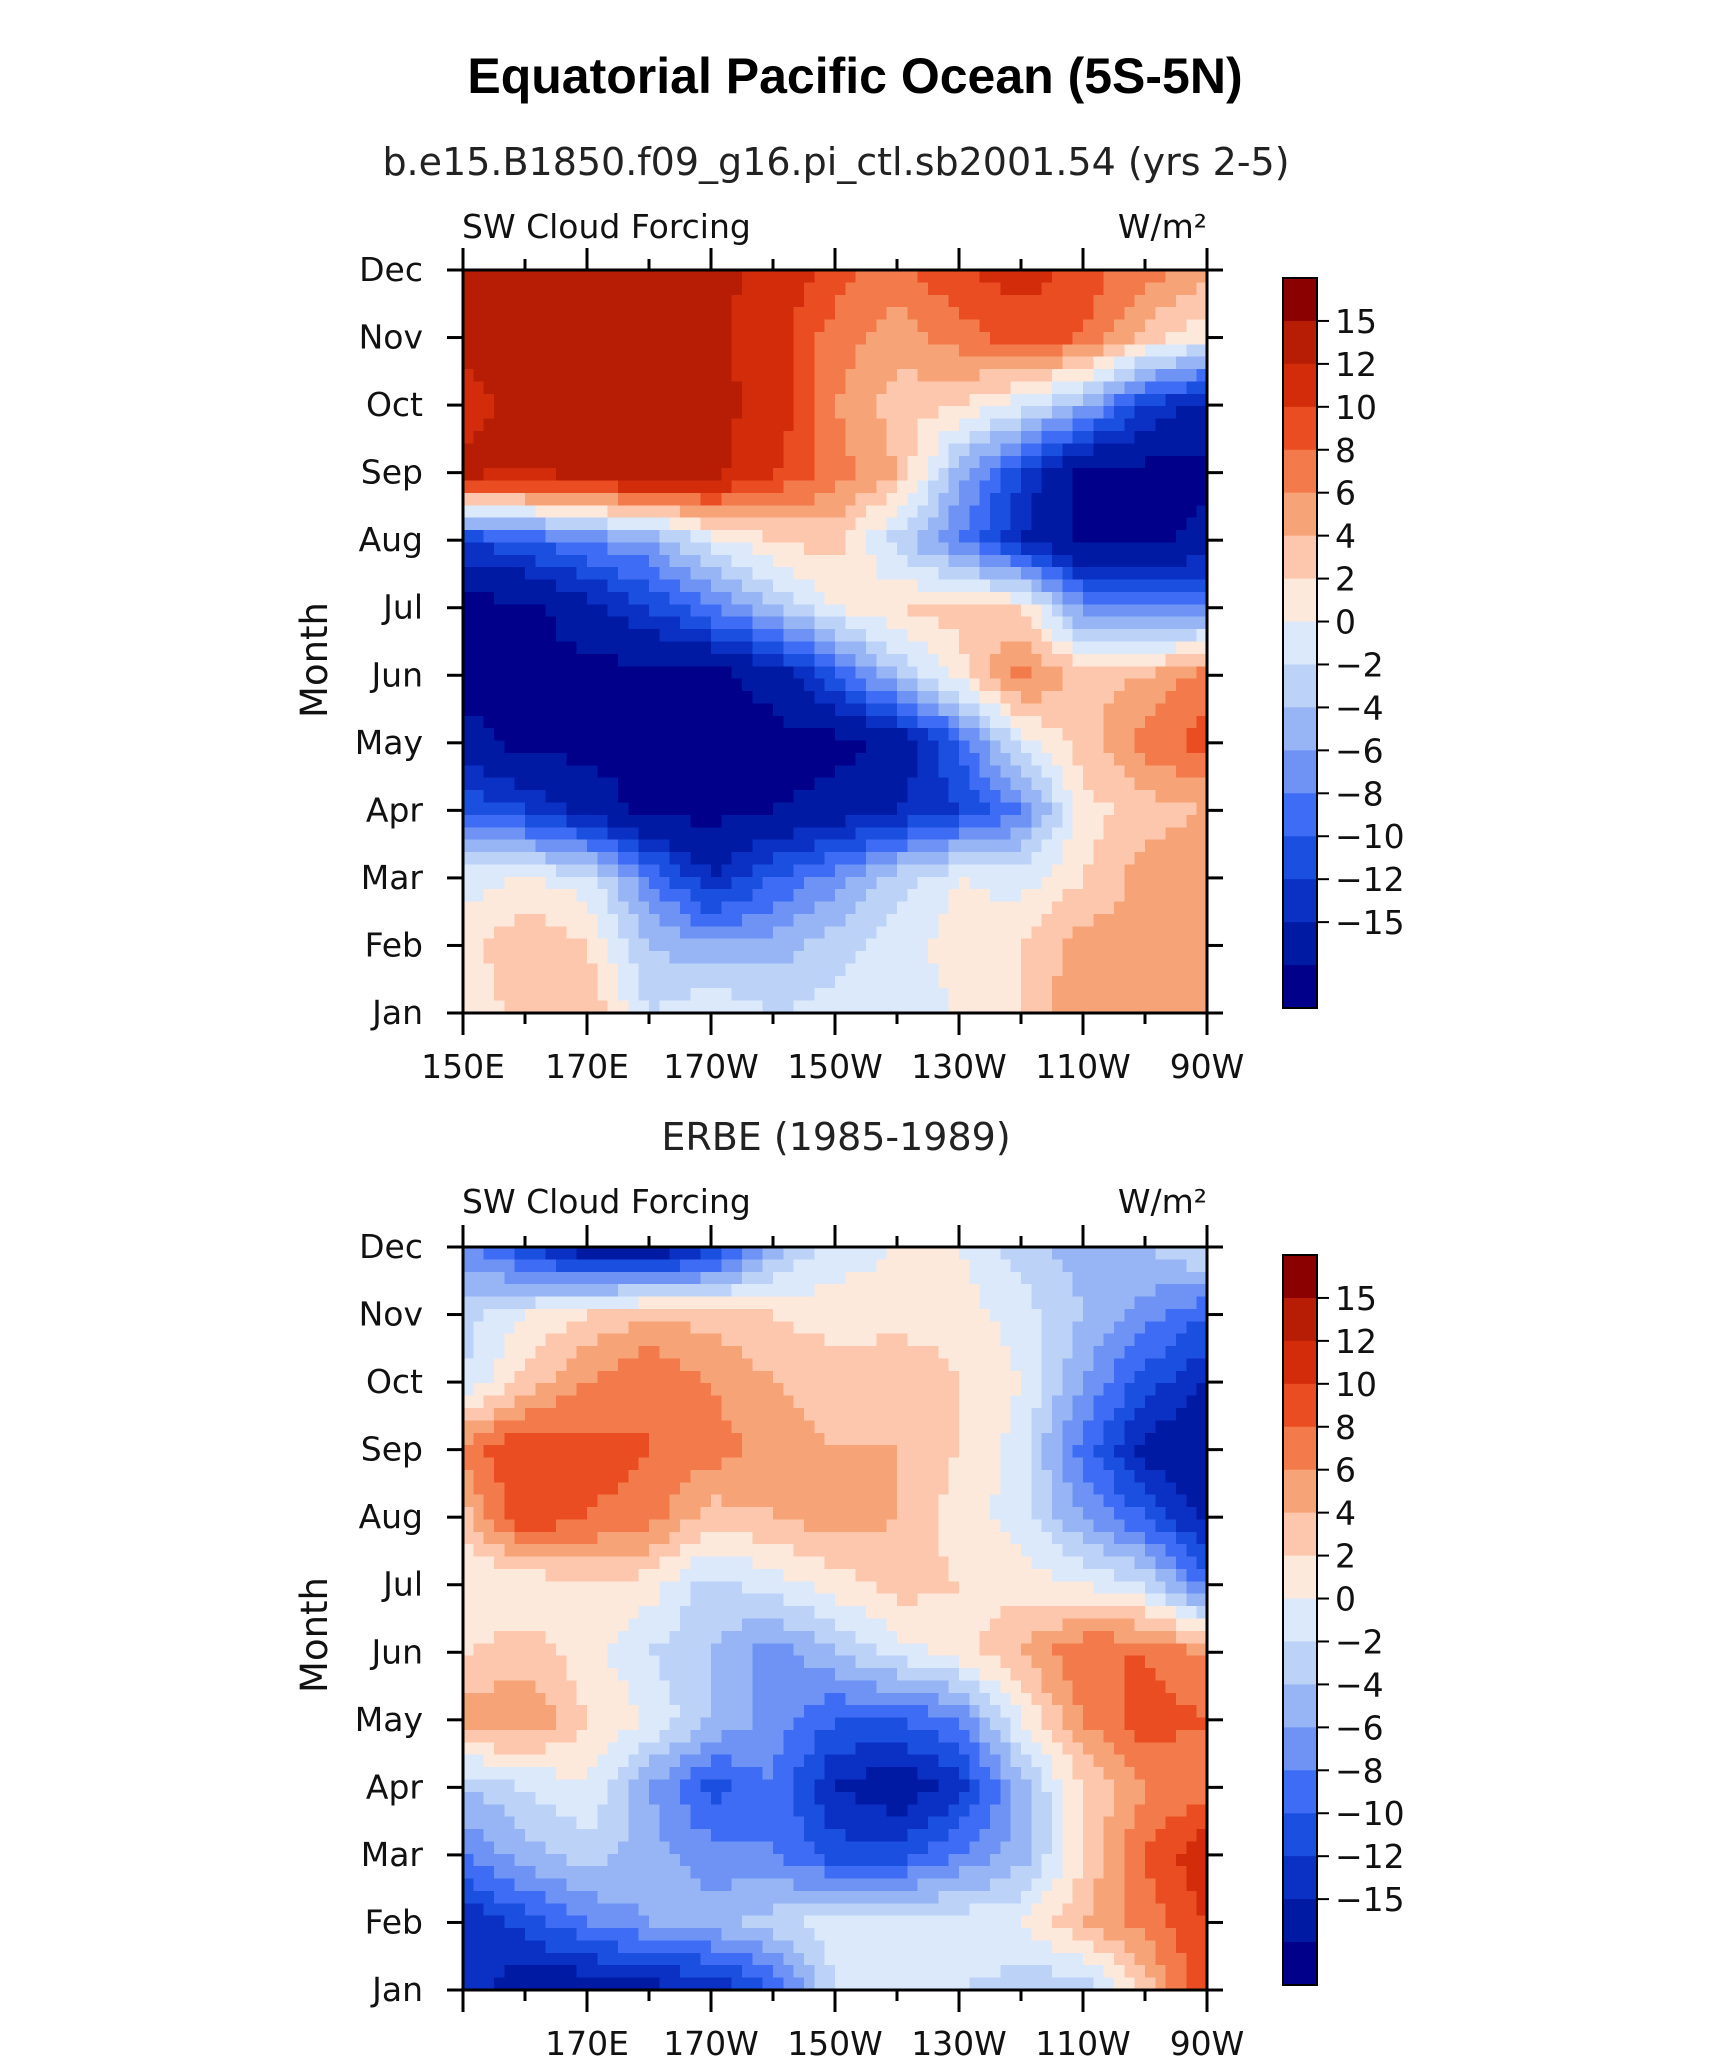 Image resolution: width=1710 pixels, height=2062 pixels. What do you see at coordinates (1300, 428) in the screenshot?
I see `colorbar-swatch` at bounding box center [1300, 428].